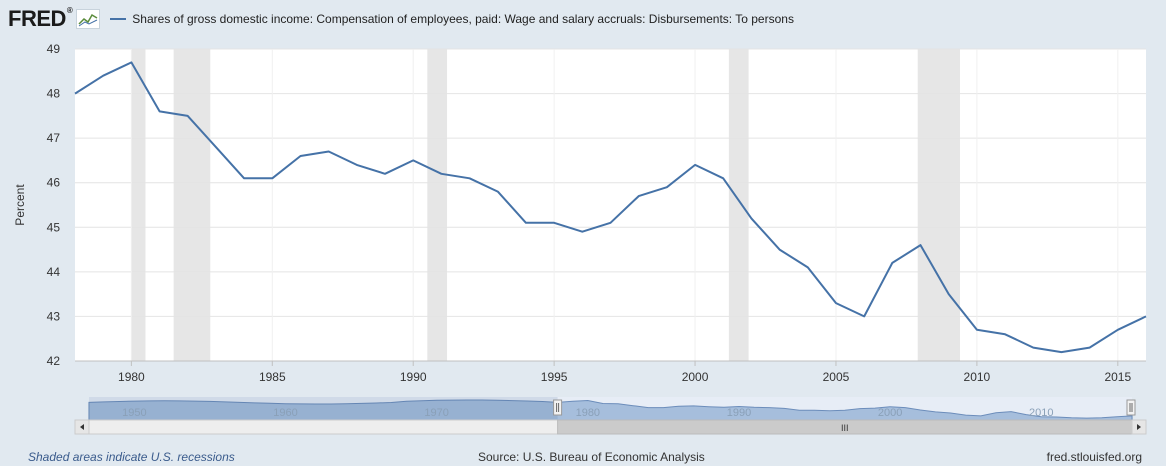 This screenshot has height=466, width=1166. Describe the element at coordinates (739, 413) in the screenshot. I see `navigator-tick-label: 1990` at that location.